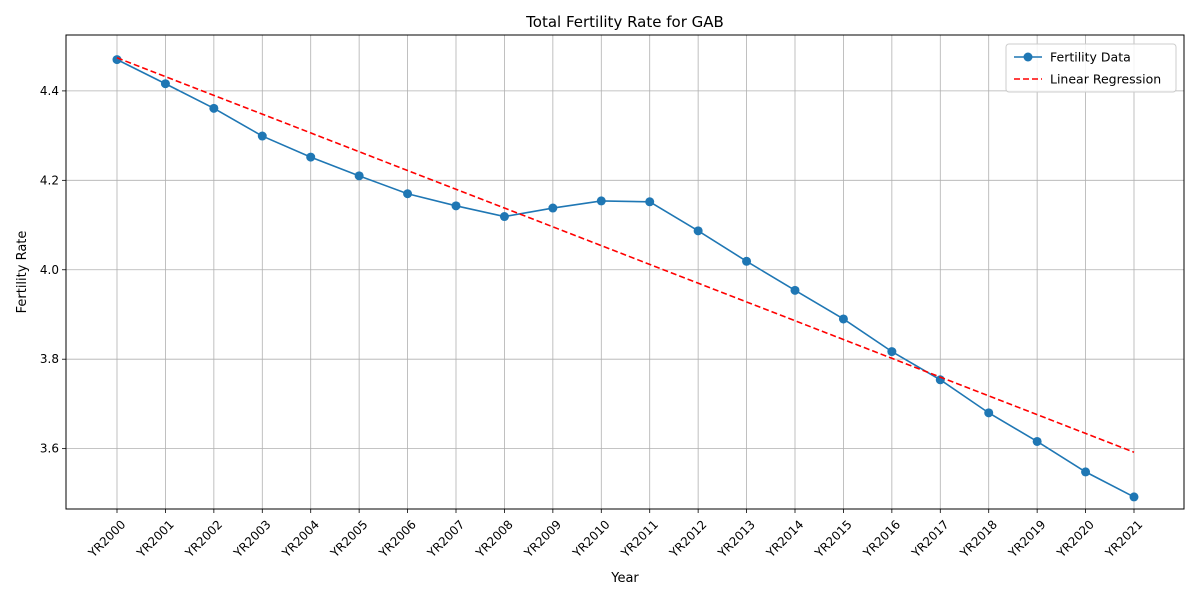 Image resolution: width=1200 pixels, height=600 pixels. I want to click on x-axis-label: Year, so click(624, 578).